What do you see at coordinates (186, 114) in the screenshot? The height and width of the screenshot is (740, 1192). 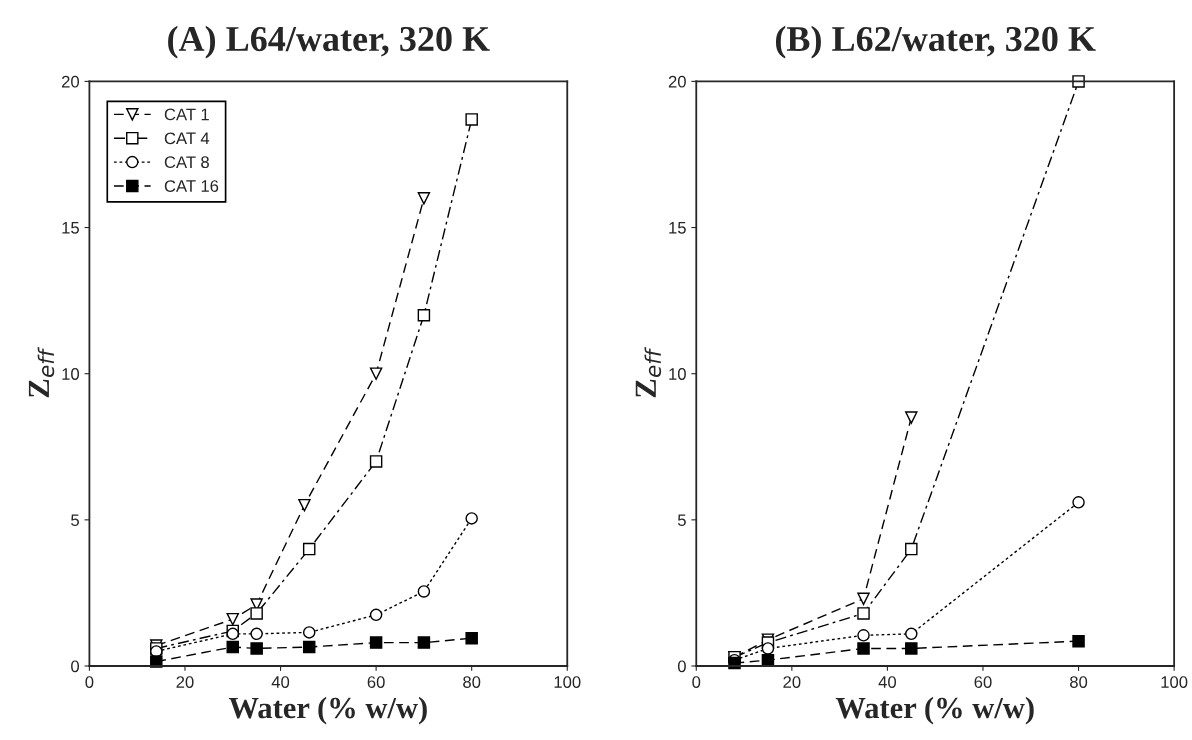 I see `legend-label: CAT 1` at bounding box center [186, 114].